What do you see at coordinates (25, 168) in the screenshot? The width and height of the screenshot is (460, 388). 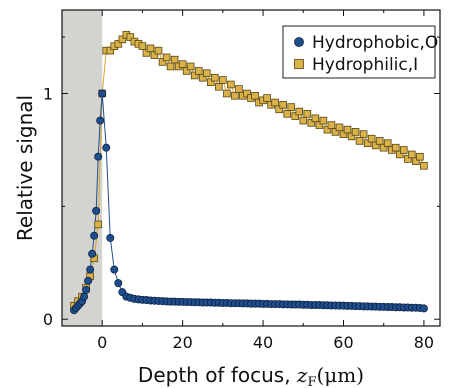 I see `y-axis-label: Relative signal` at bounding box center [25, 168].